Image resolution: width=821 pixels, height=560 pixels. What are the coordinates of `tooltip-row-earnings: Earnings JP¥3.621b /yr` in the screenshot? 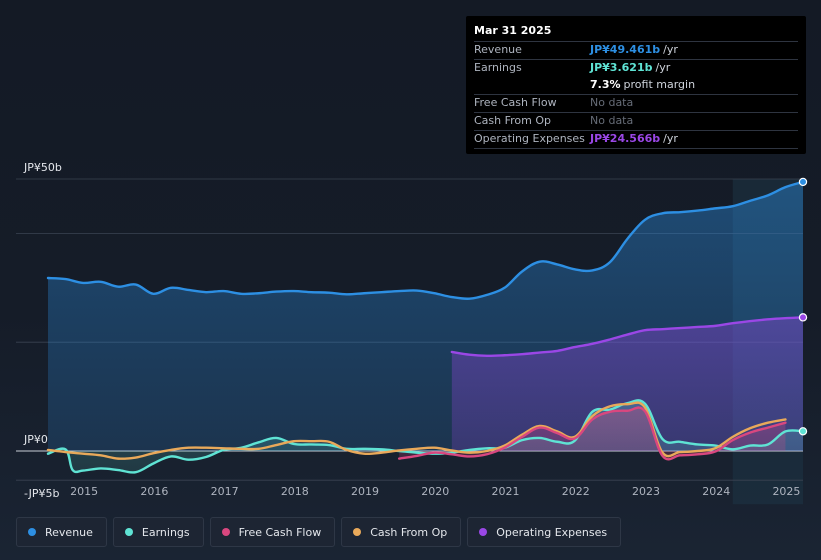 It's located at (636, 68).